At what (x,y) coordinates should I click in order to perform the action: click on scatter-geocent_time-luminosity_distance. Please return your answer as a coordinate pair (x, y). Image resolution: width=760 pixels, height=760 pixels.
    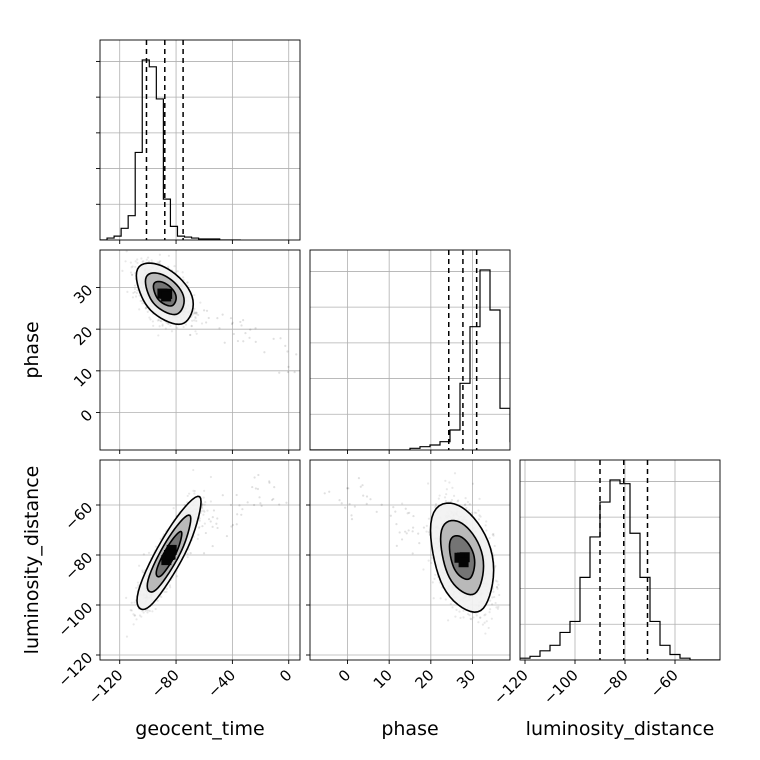
    Looking at the image, I should click on (206, 553).